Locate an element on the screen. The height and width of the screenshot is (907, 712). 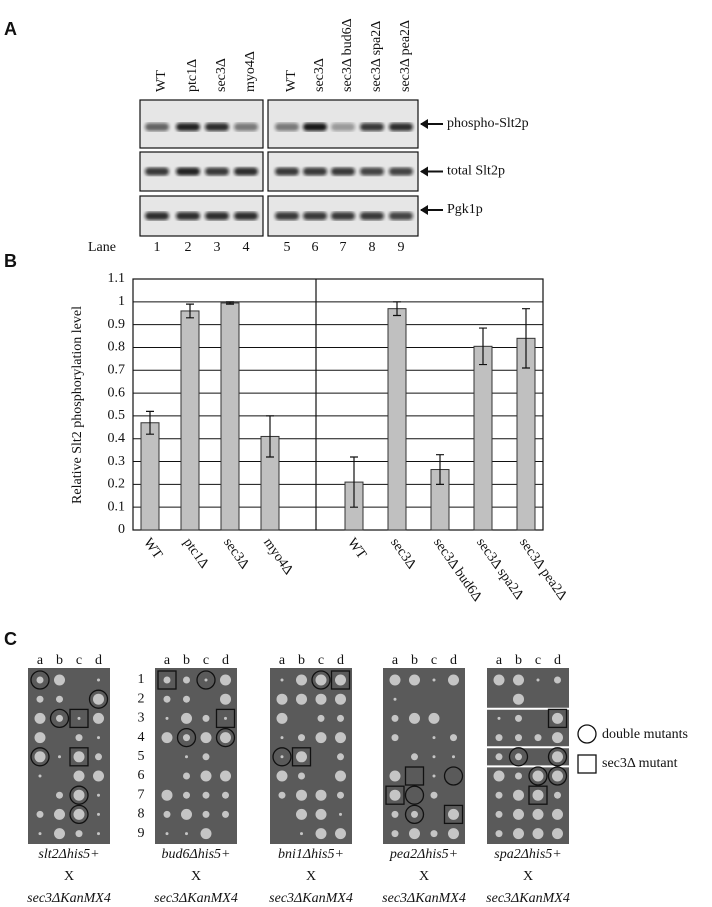
lane-label: sec3Δ pea2Δ is located at coordinates (405, 56).